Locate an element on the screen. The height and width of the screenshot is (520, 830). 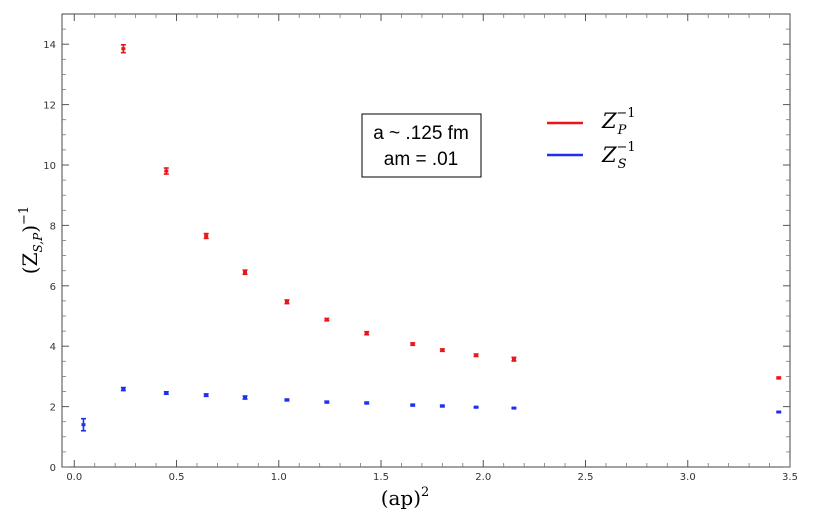
series-zs is located at coordinates (431, 409).